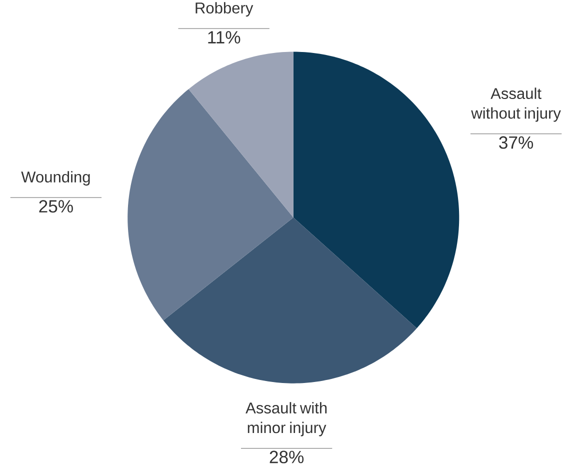  I want to click on slice-label: Robbery, so click(225, 9).